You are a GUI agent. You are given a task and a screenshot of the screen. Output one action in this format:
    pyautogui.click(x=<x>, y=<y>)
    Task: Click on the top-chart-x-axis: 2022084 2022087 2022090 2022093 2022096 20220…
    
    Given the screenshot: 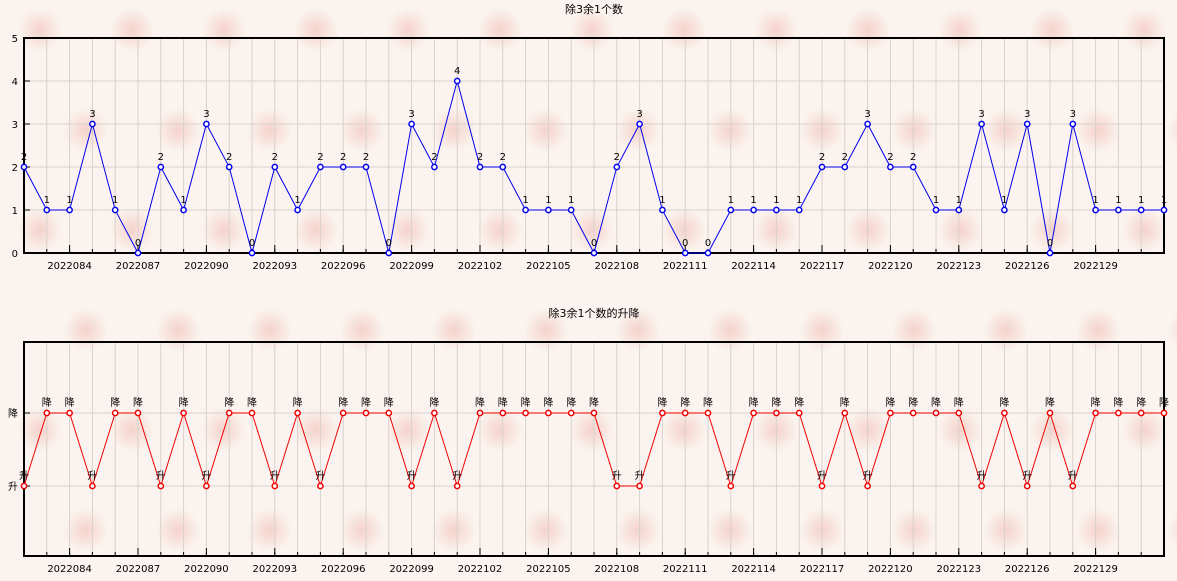 What is the action you would take?
    pyautogui.click(x=594, y=258)
    